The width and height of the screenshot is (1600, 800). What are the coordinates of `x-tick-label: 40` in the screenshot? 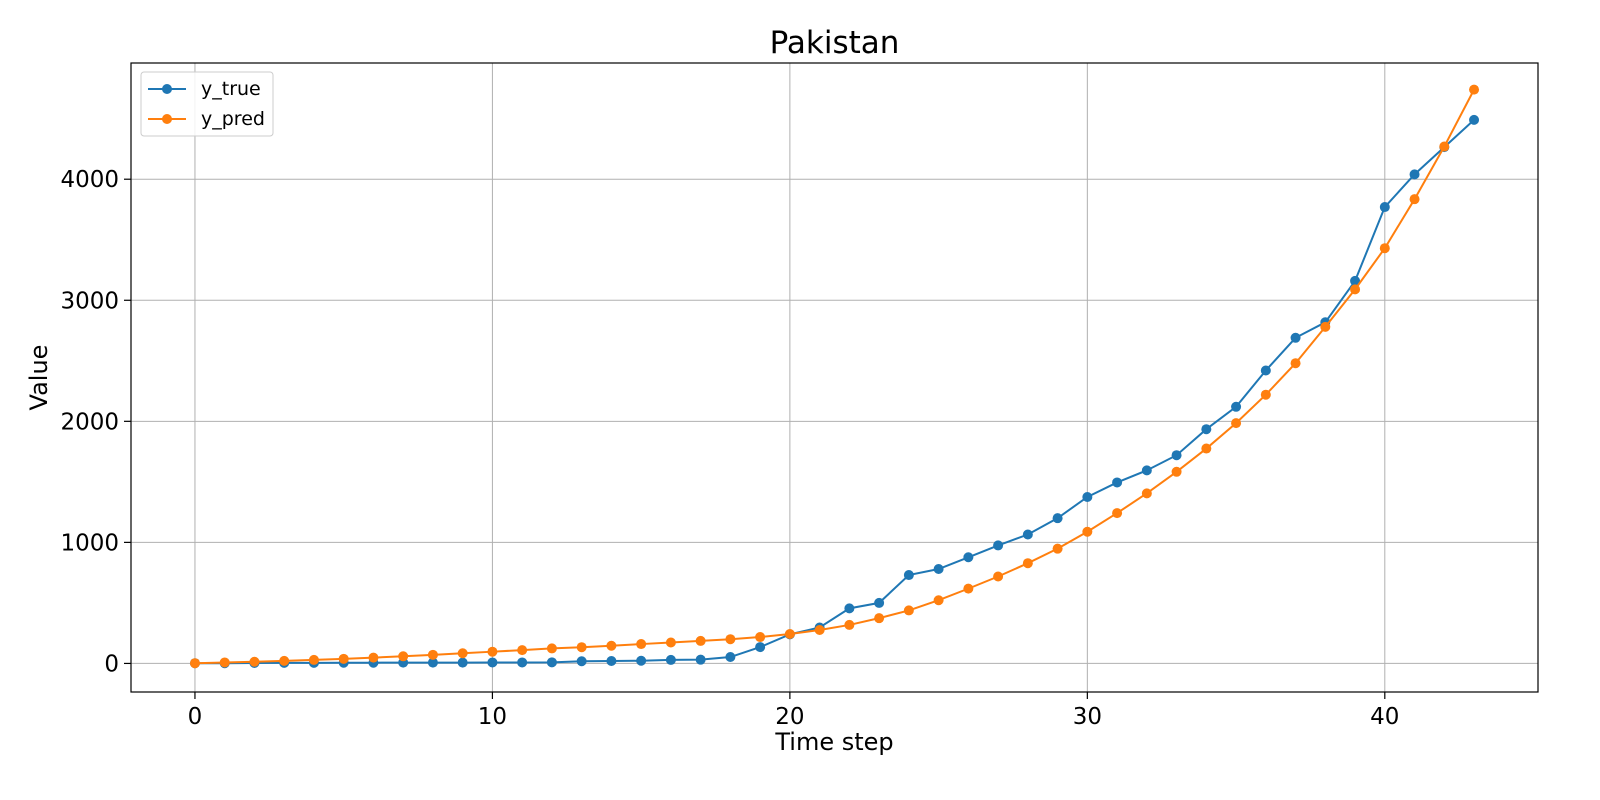 It's located at (1384, 717).